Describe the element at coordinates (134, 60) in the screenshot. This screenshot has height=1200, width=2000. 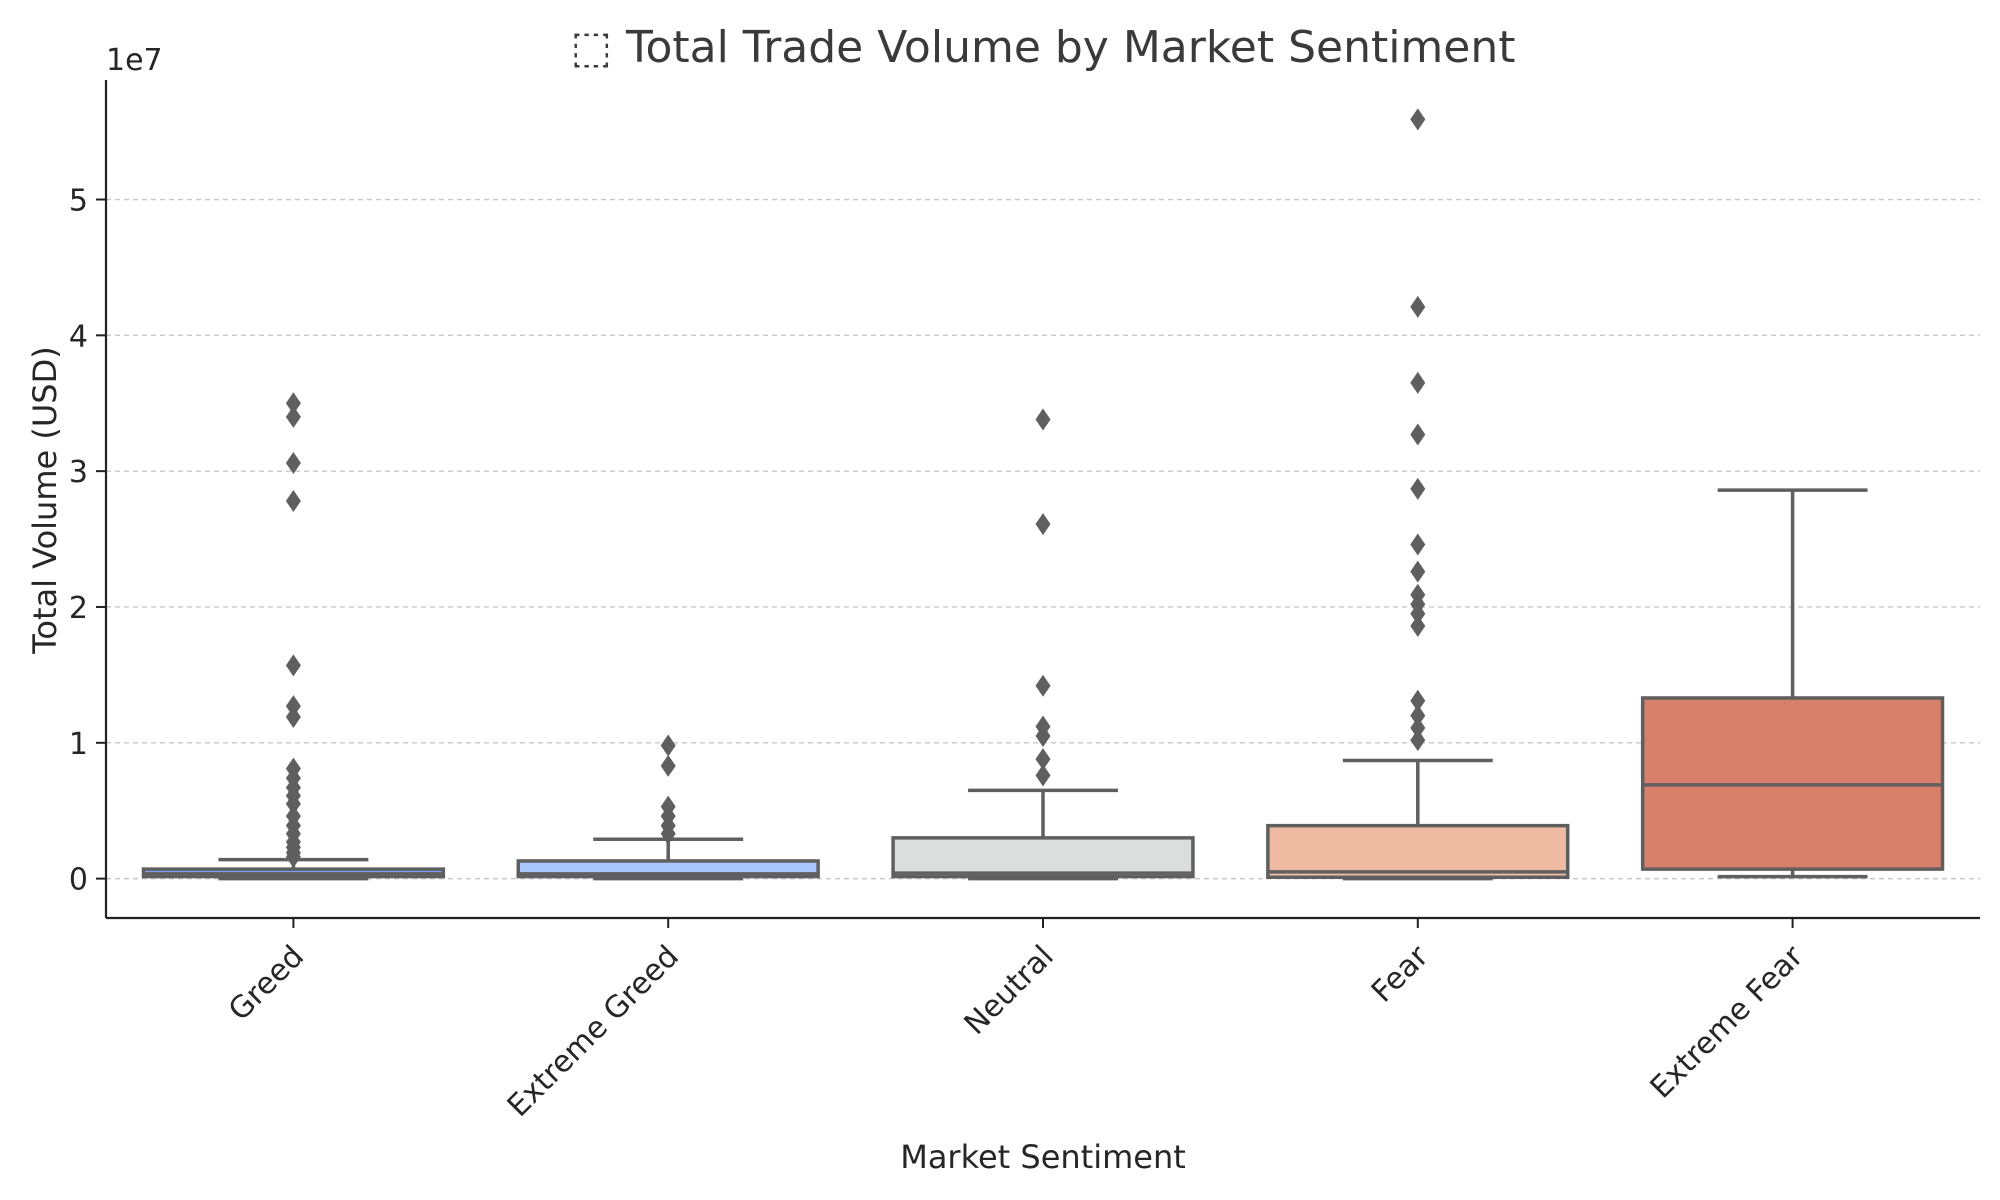
I see `y-axis-offset-label: 1e7` at that location.